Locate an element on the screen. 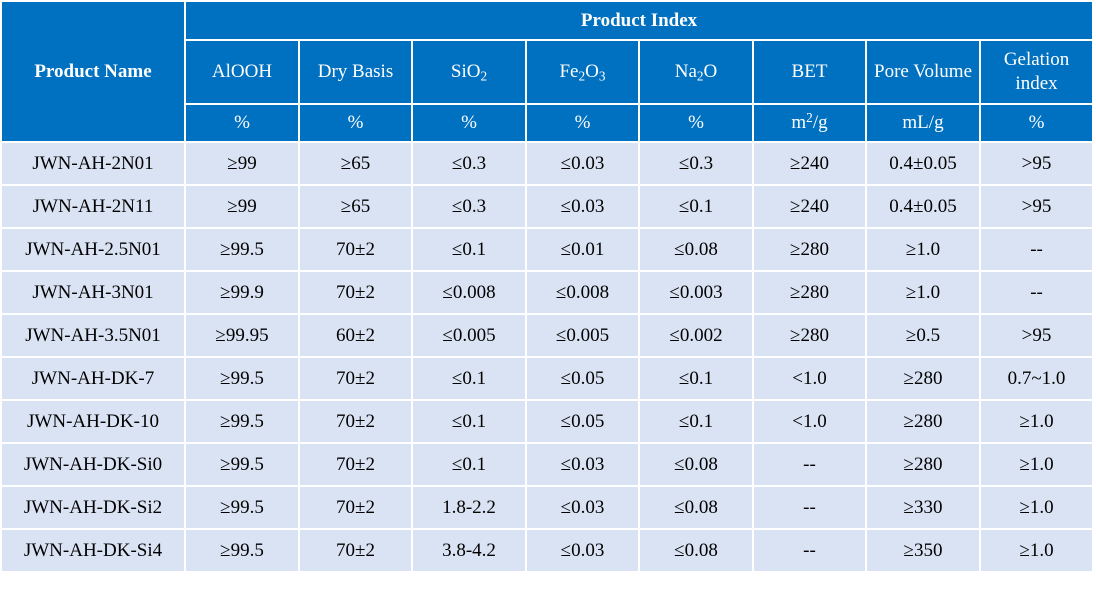  table-cell: ≥330 is located at coordinates (923, 507).